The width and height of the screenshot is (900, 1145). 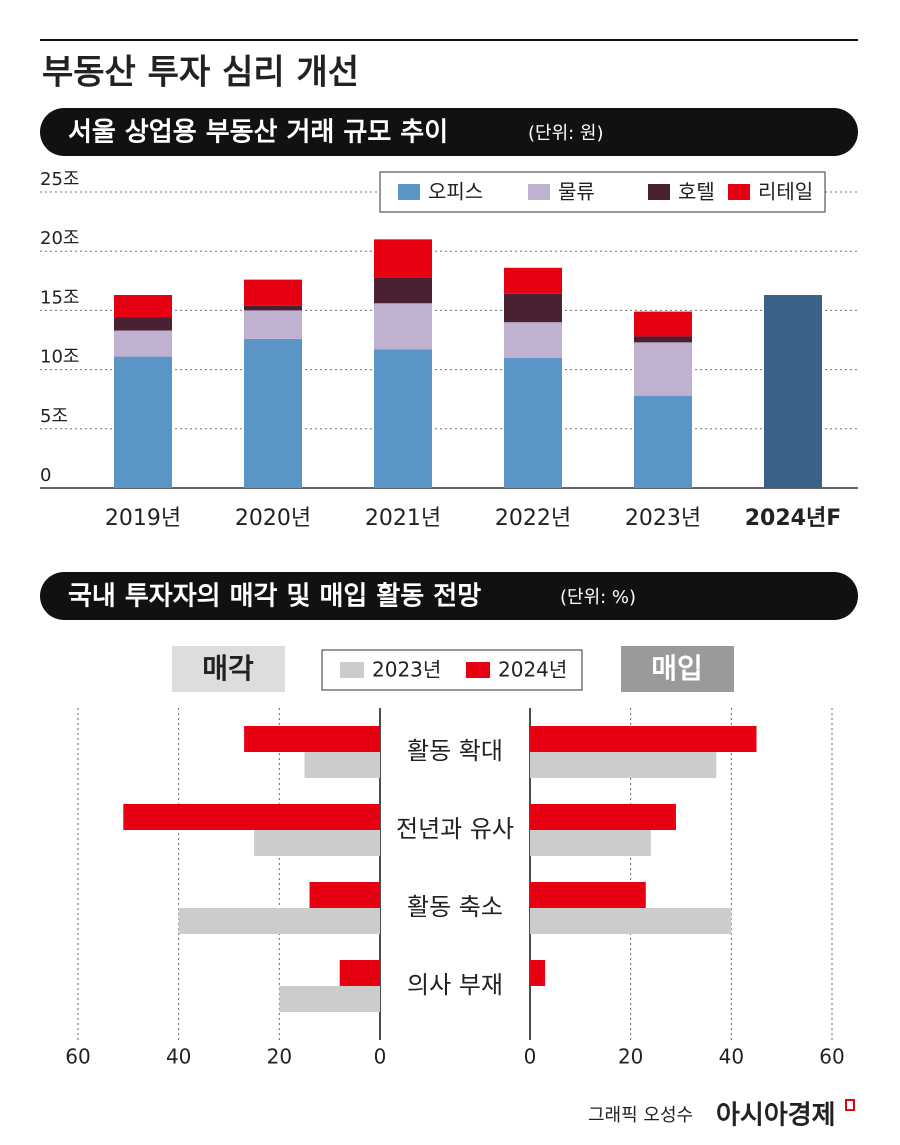 What do you see at coordinates (455, 985) in the screenshot?
I see `category-label: 의사 부재` at bounding box center [455, 985].